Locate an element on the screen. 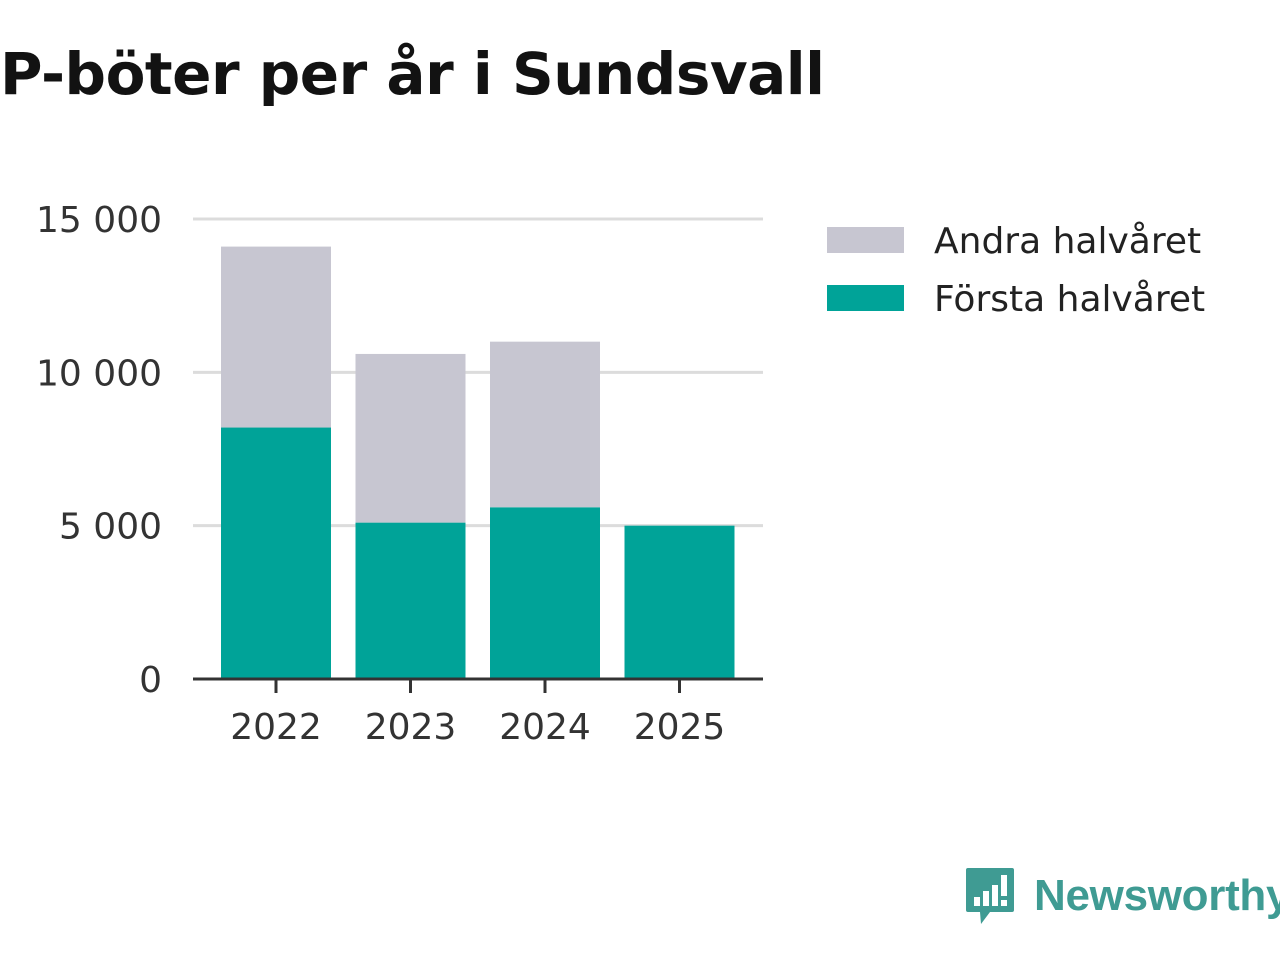 The image size is (1280, 960). bar-2022-andra is located at coordinates (276, 337).